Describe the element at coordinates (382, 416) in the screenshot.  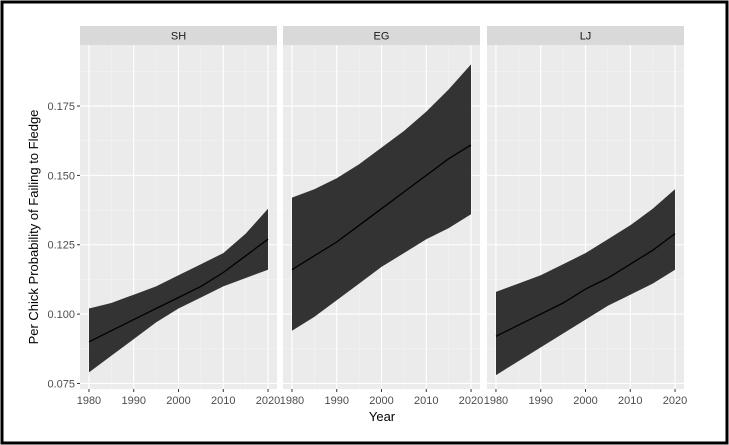
I see `x-axis-title: Year` at that location.